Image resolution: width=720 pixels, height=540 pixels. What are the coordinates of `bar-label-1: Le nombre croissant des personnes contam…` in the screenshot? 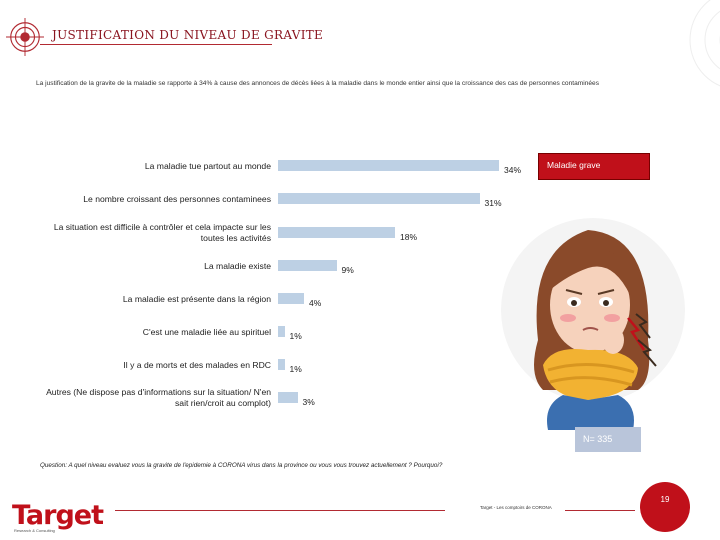 It's located at (177, 199).